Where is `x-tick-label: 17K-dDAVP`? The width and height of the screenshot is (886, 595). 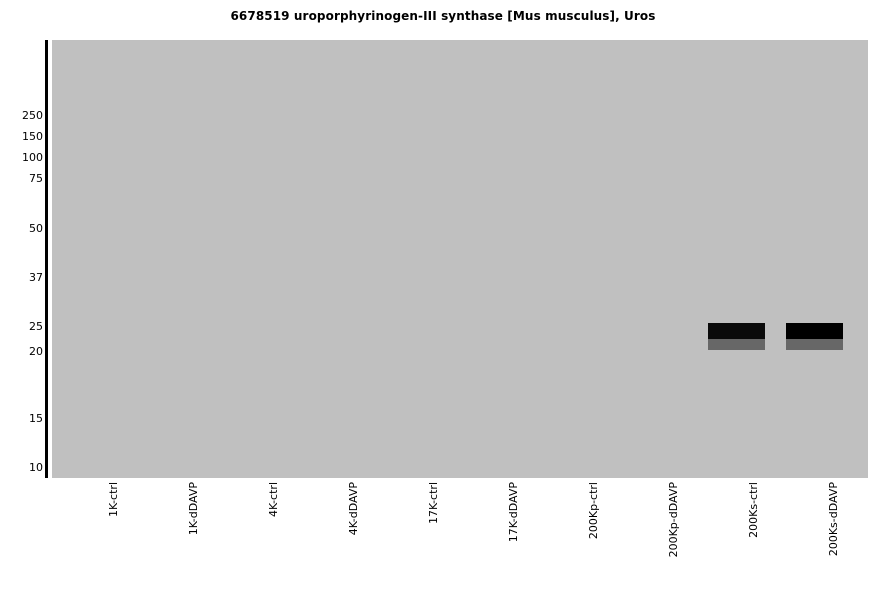 x-tick-label: 17K-dDAVP is located at coordinates (513, 512).